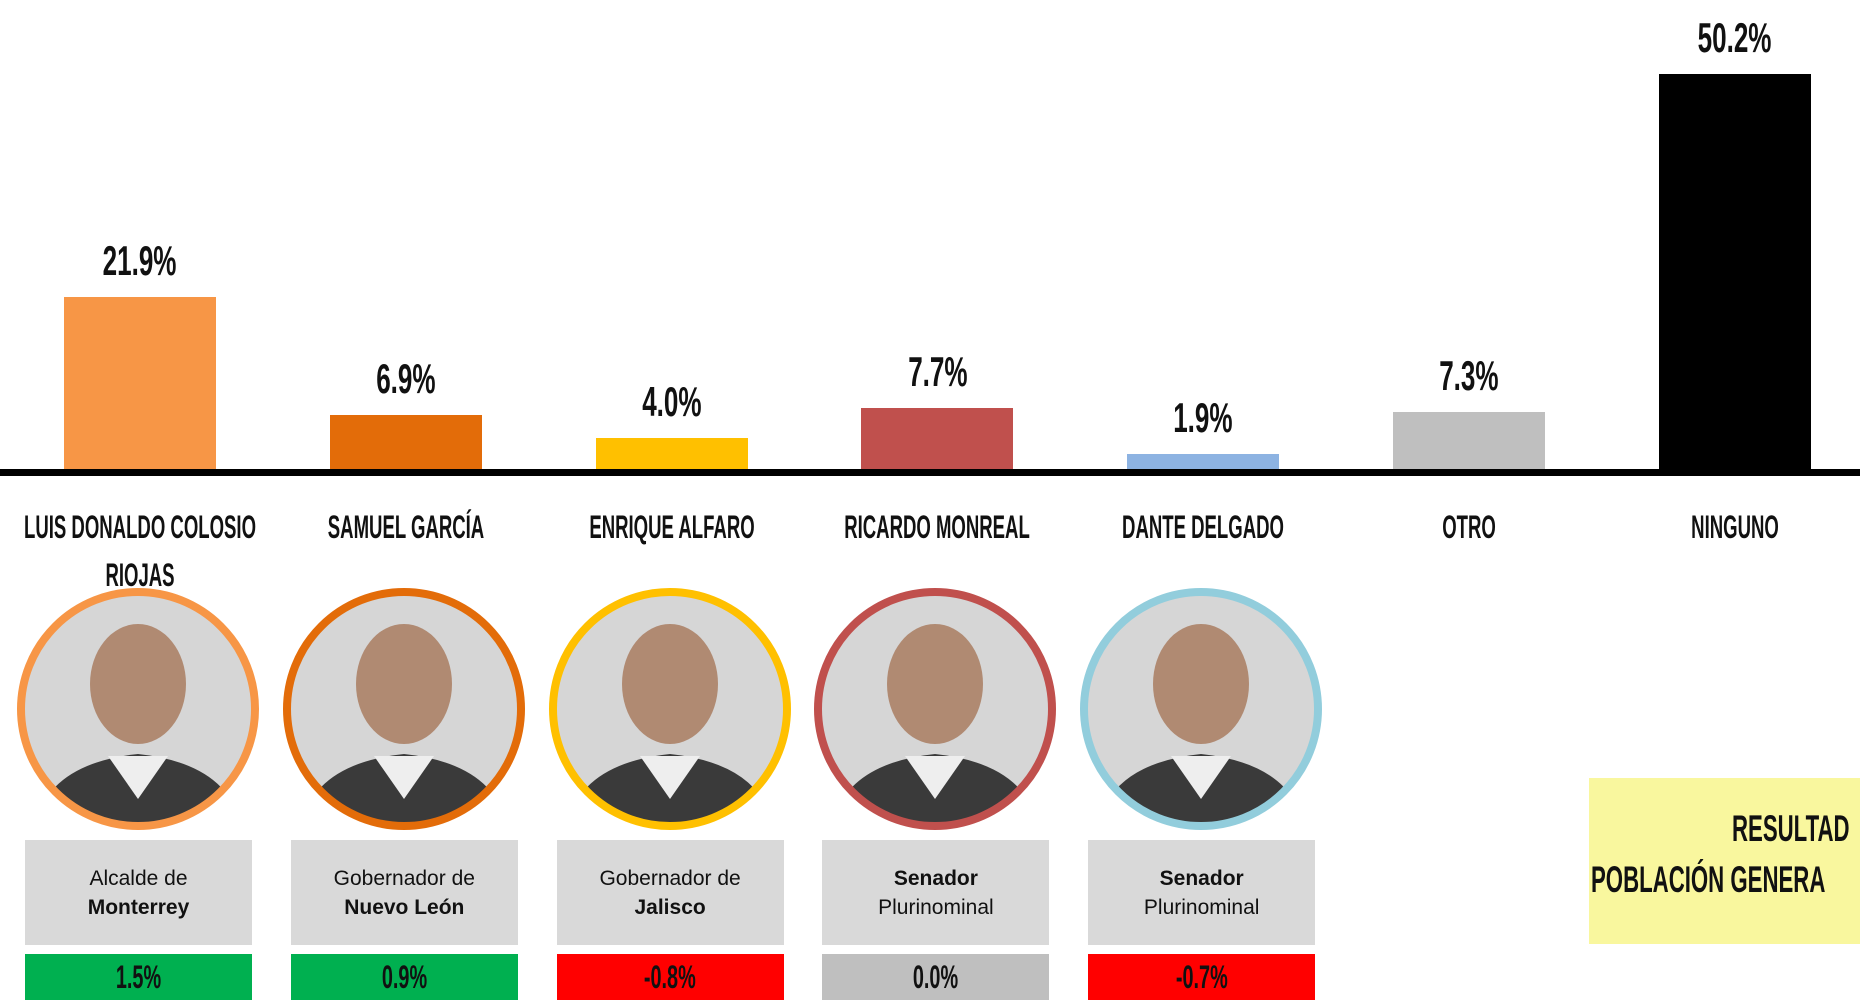 The width and height of the screenshot is (1860, 1000). Describe the element at coordinates (138, 907) in the screenshot. I see `role-line: Monterrey` at that location.